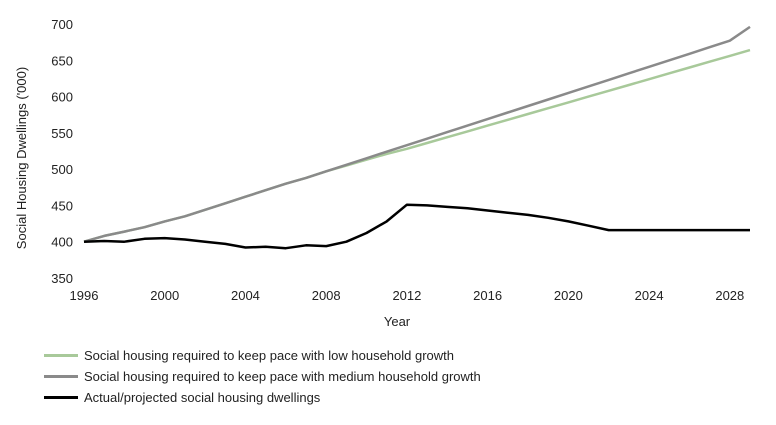  Describe the element at coordinates (62, 97) in the screenshot. I see `y-tick-label: 600` at that location.